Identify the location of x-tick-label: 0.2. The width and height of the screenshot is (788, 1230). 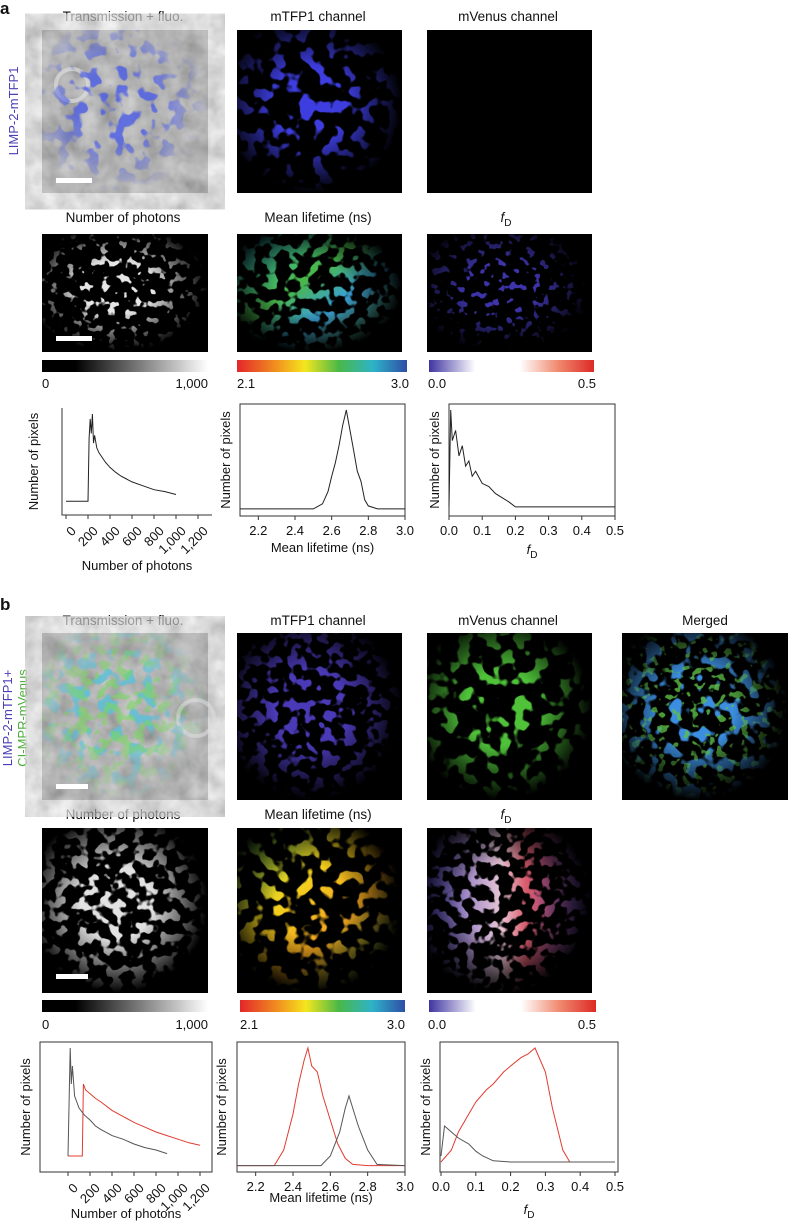
(515, 530).